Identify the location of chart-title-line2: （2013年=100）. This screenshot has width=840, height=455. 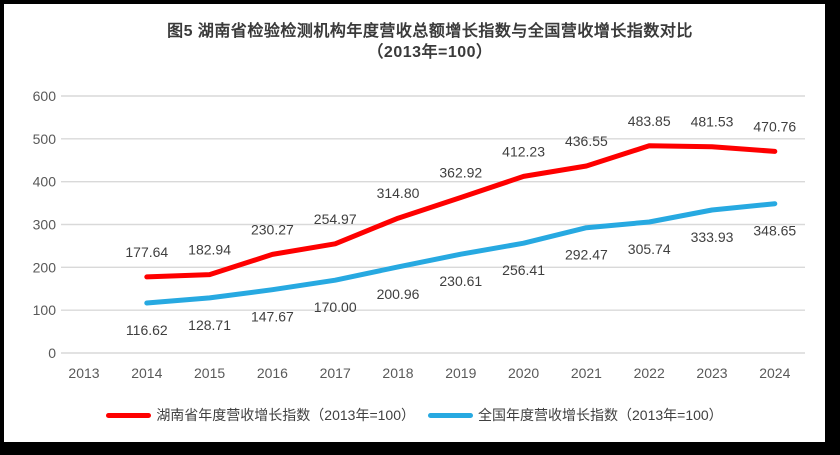
(430, 52).